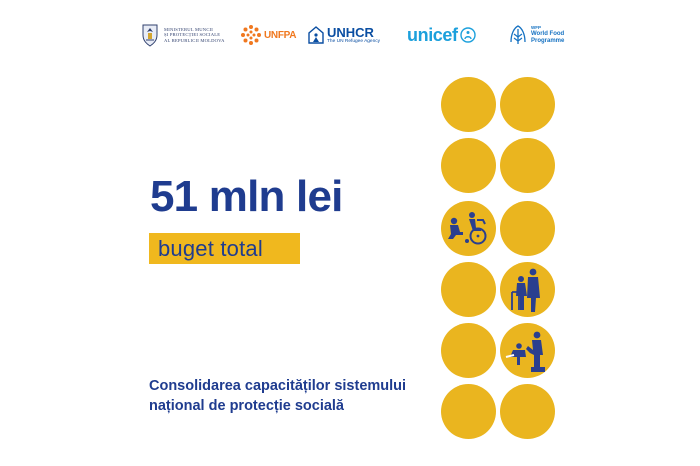  I want to click on wfp-logo-acronym: WFP, so click(536, 27).